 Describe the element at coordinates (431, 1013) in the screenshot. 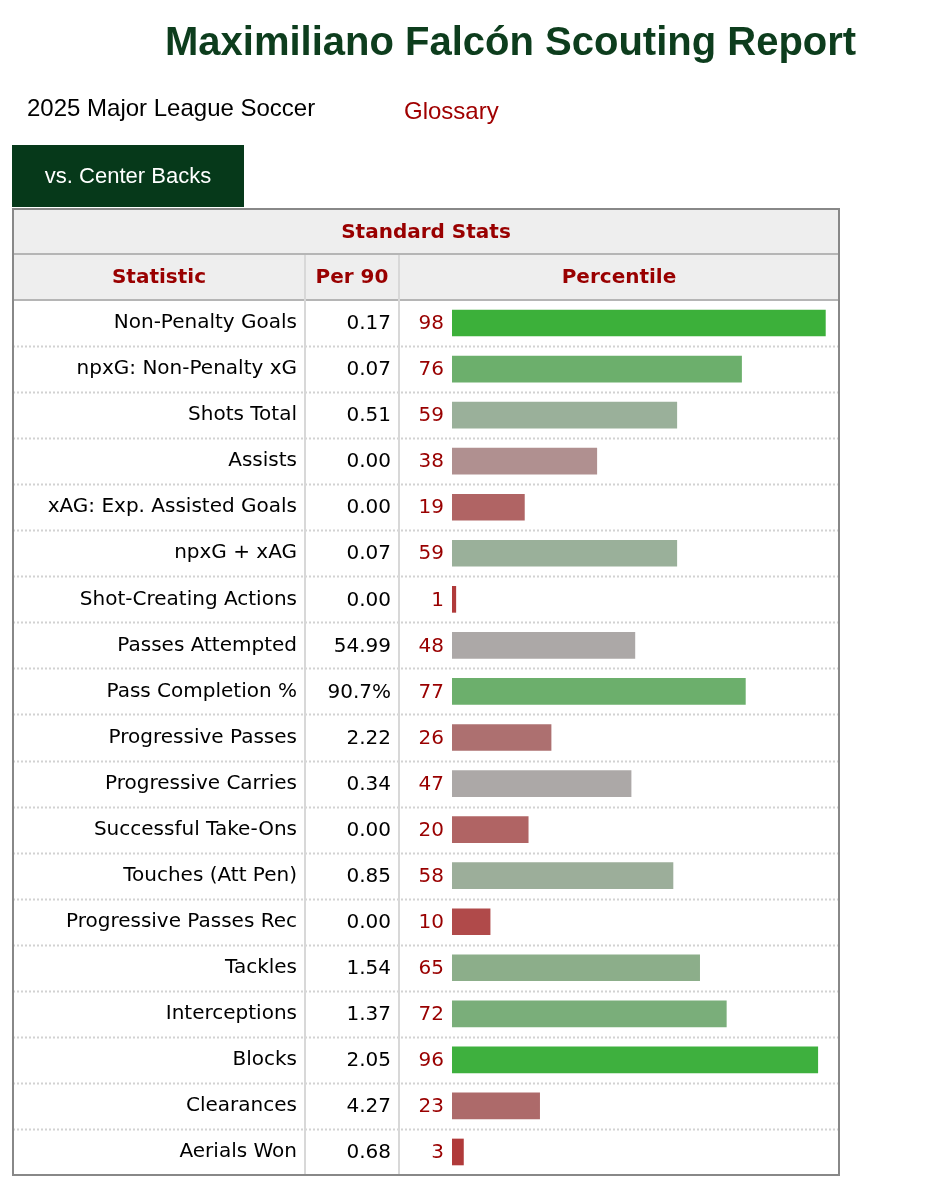

I see `data-label: 72` at that location.